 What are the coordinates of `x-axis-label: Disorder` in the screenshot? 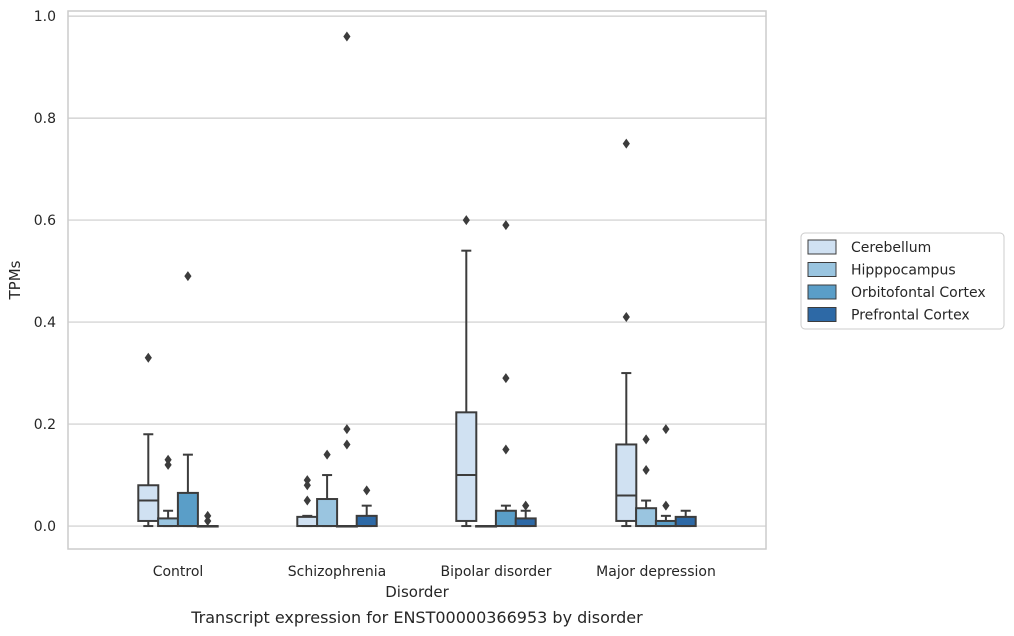 It's located at (417, 592).